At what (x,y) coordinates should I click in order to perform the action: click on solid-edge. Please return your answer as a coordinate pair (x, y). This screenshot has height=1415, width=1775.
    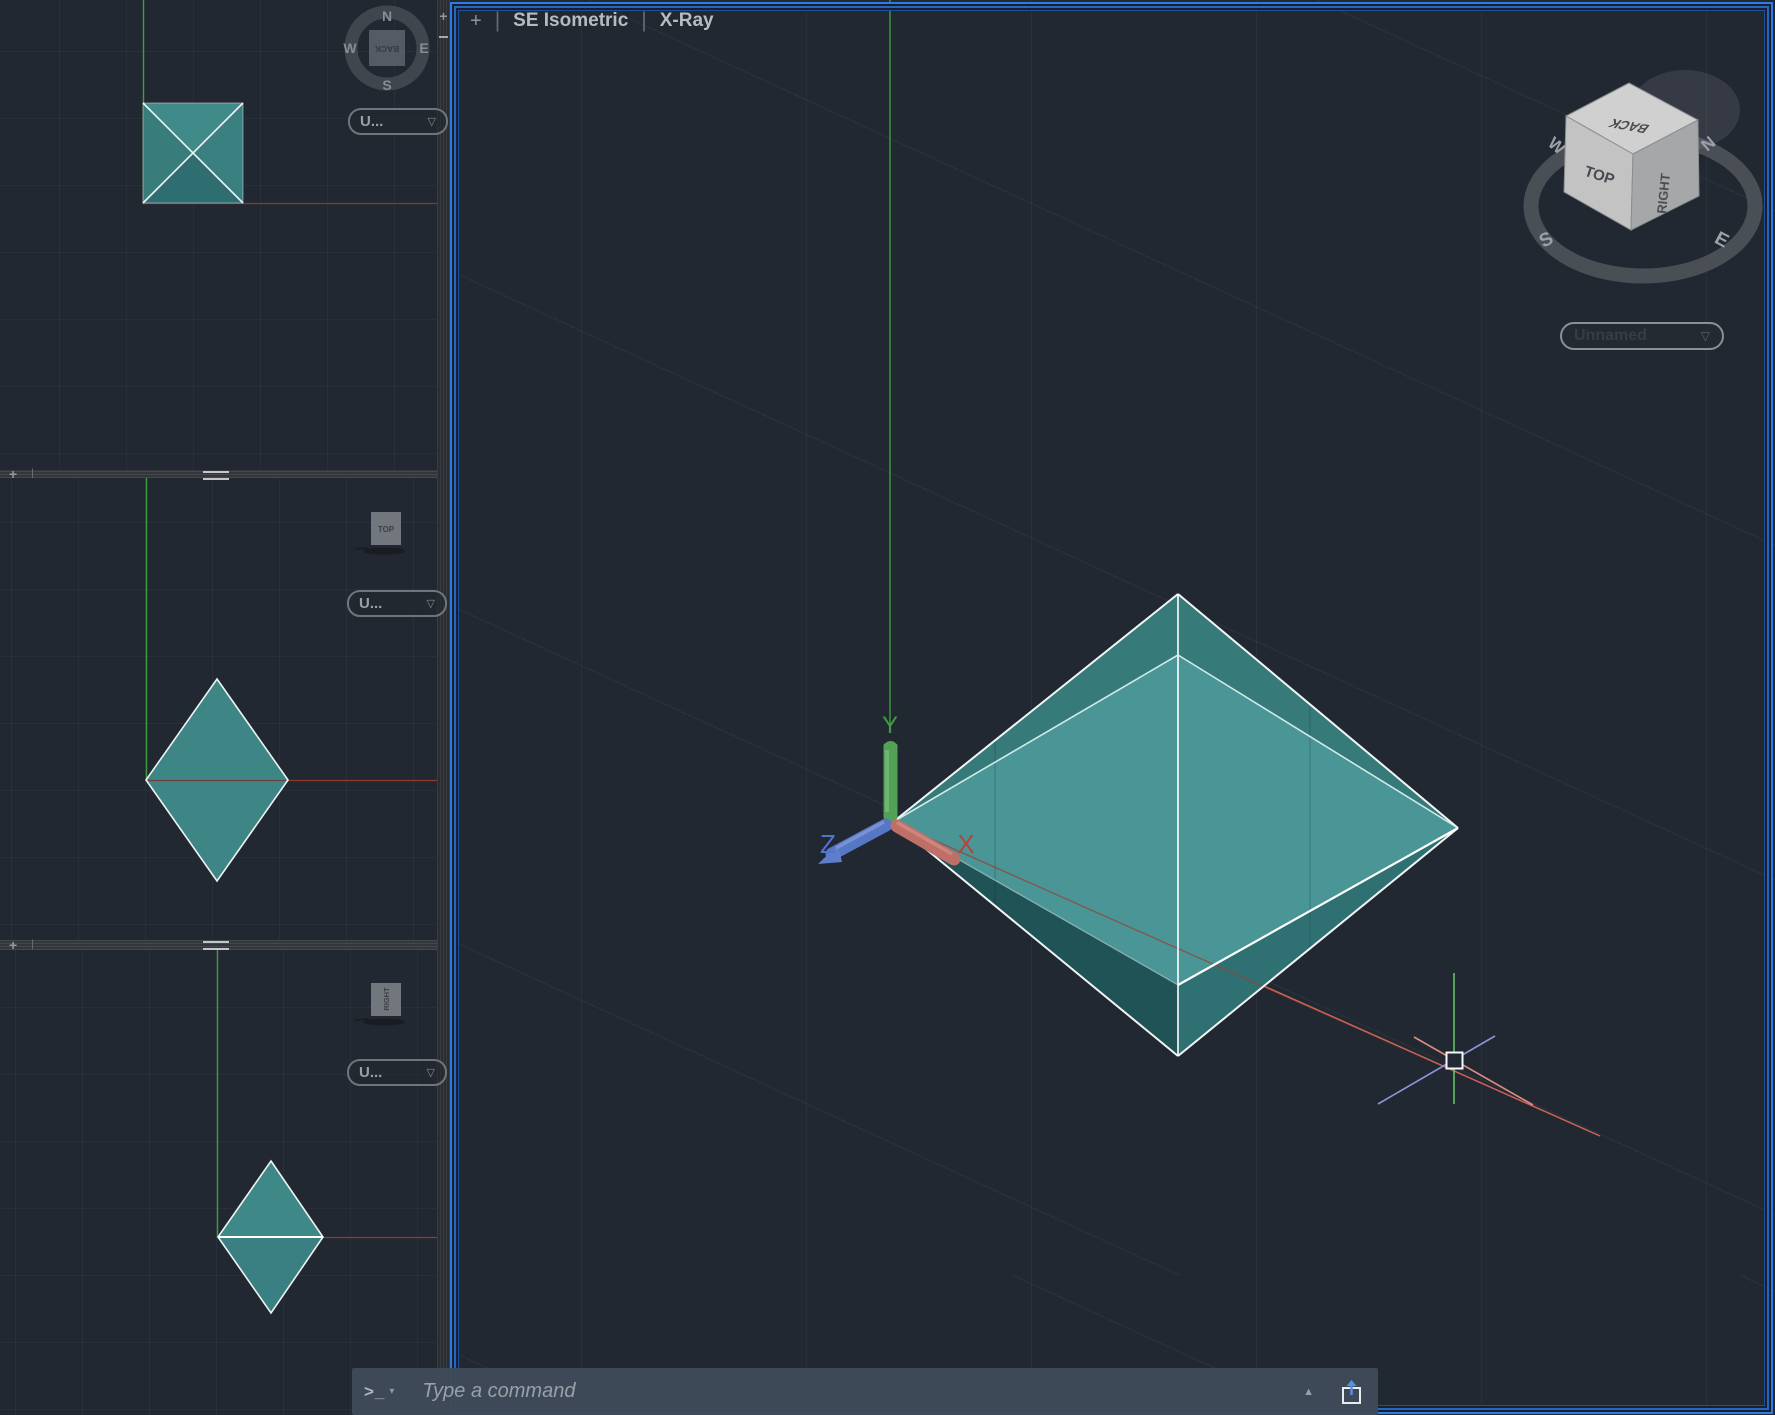
    Looking at the image, I should click on (193, 153).